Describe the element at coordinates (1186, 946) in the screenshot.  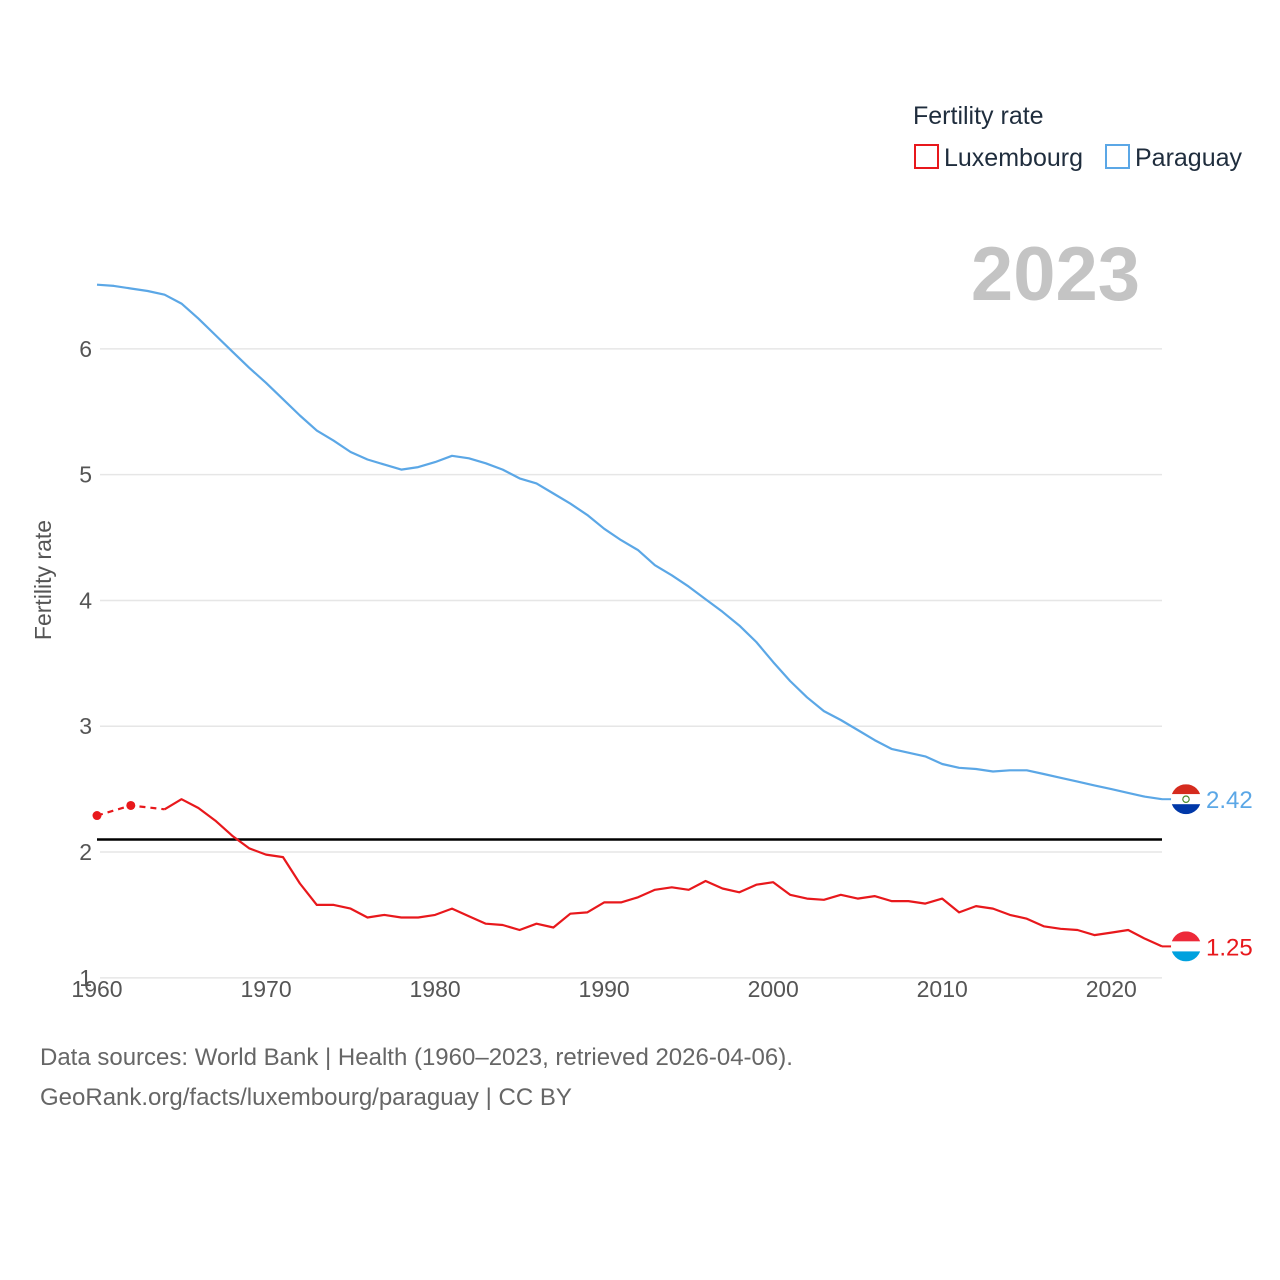
I see `luxembourg-flag-icon` at that location.